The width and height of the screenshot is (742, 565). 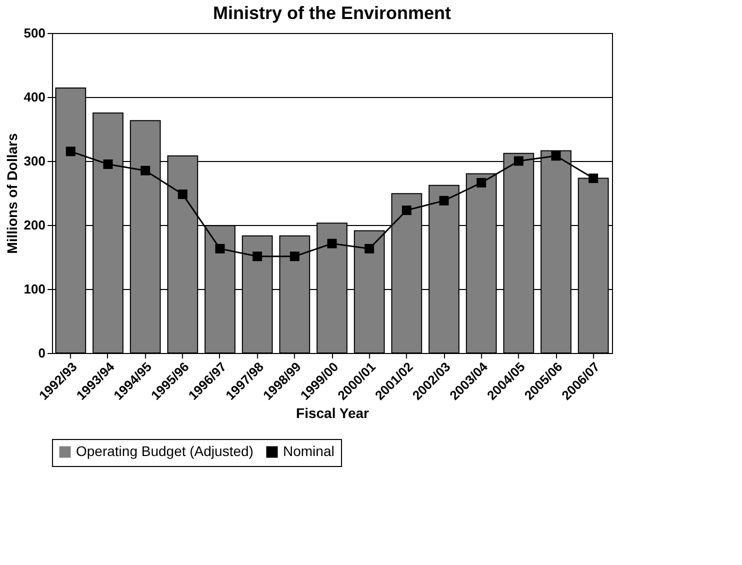 I want to click on legend-label: Nominal, so click(x=308, y=451).